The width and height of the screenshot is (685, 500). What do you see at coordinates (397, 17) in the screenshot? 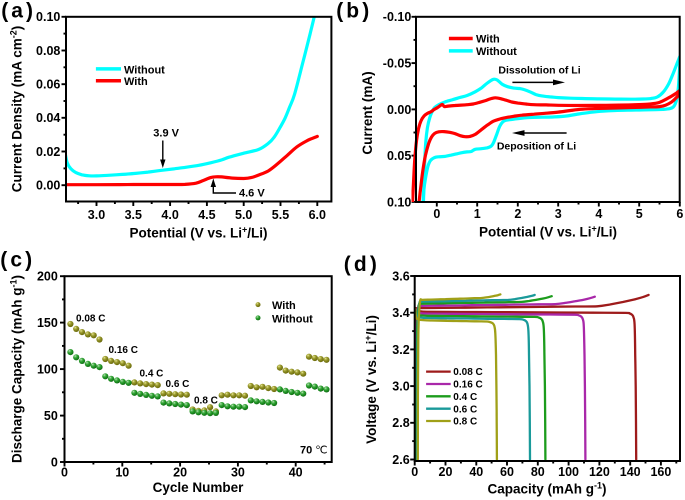
I see `svg-text: -0.10` at bounding box center [397, 17].